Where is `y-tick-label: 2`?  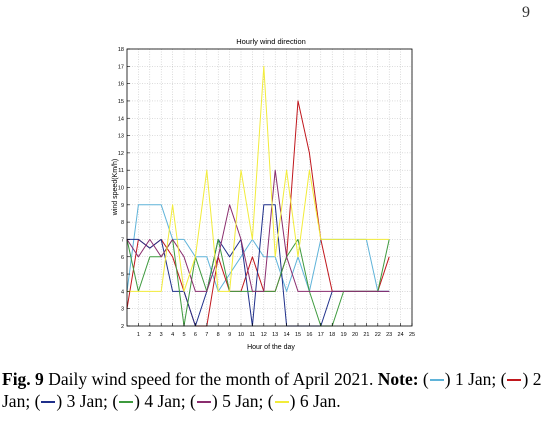
y-tick-label: 2 is located at coordinates (122, 327).